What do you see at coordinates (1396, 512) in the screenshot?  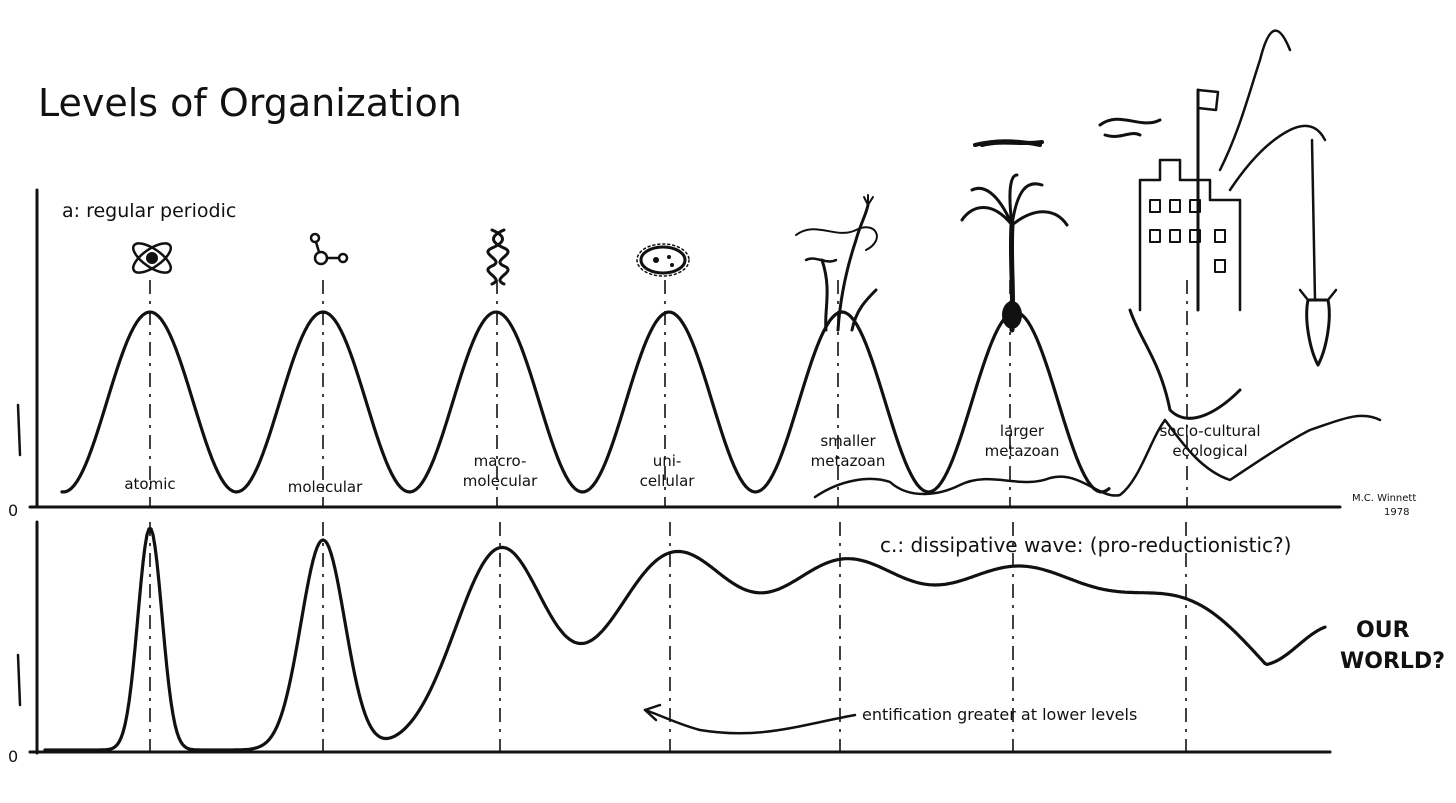 I see `signature-year: 1978` at bounding box center [1396, 512].